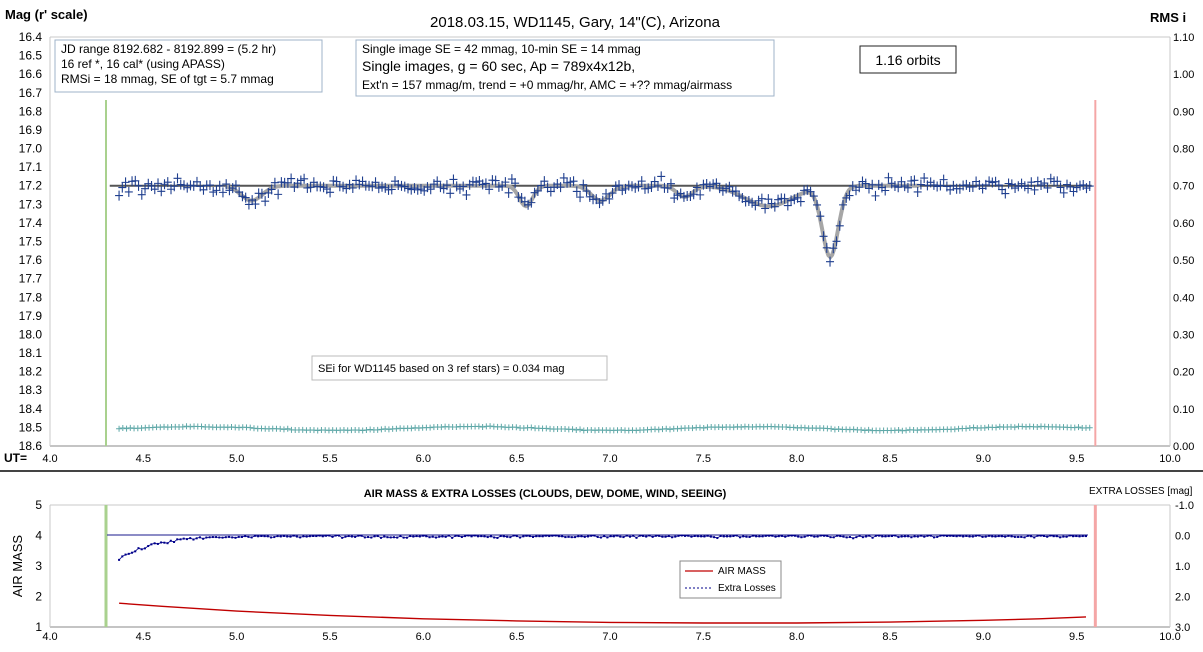  Describe the element at coordinates (31, 37) in the screenshot. I see `top-y-left-tick-label: 16.4` at that location.